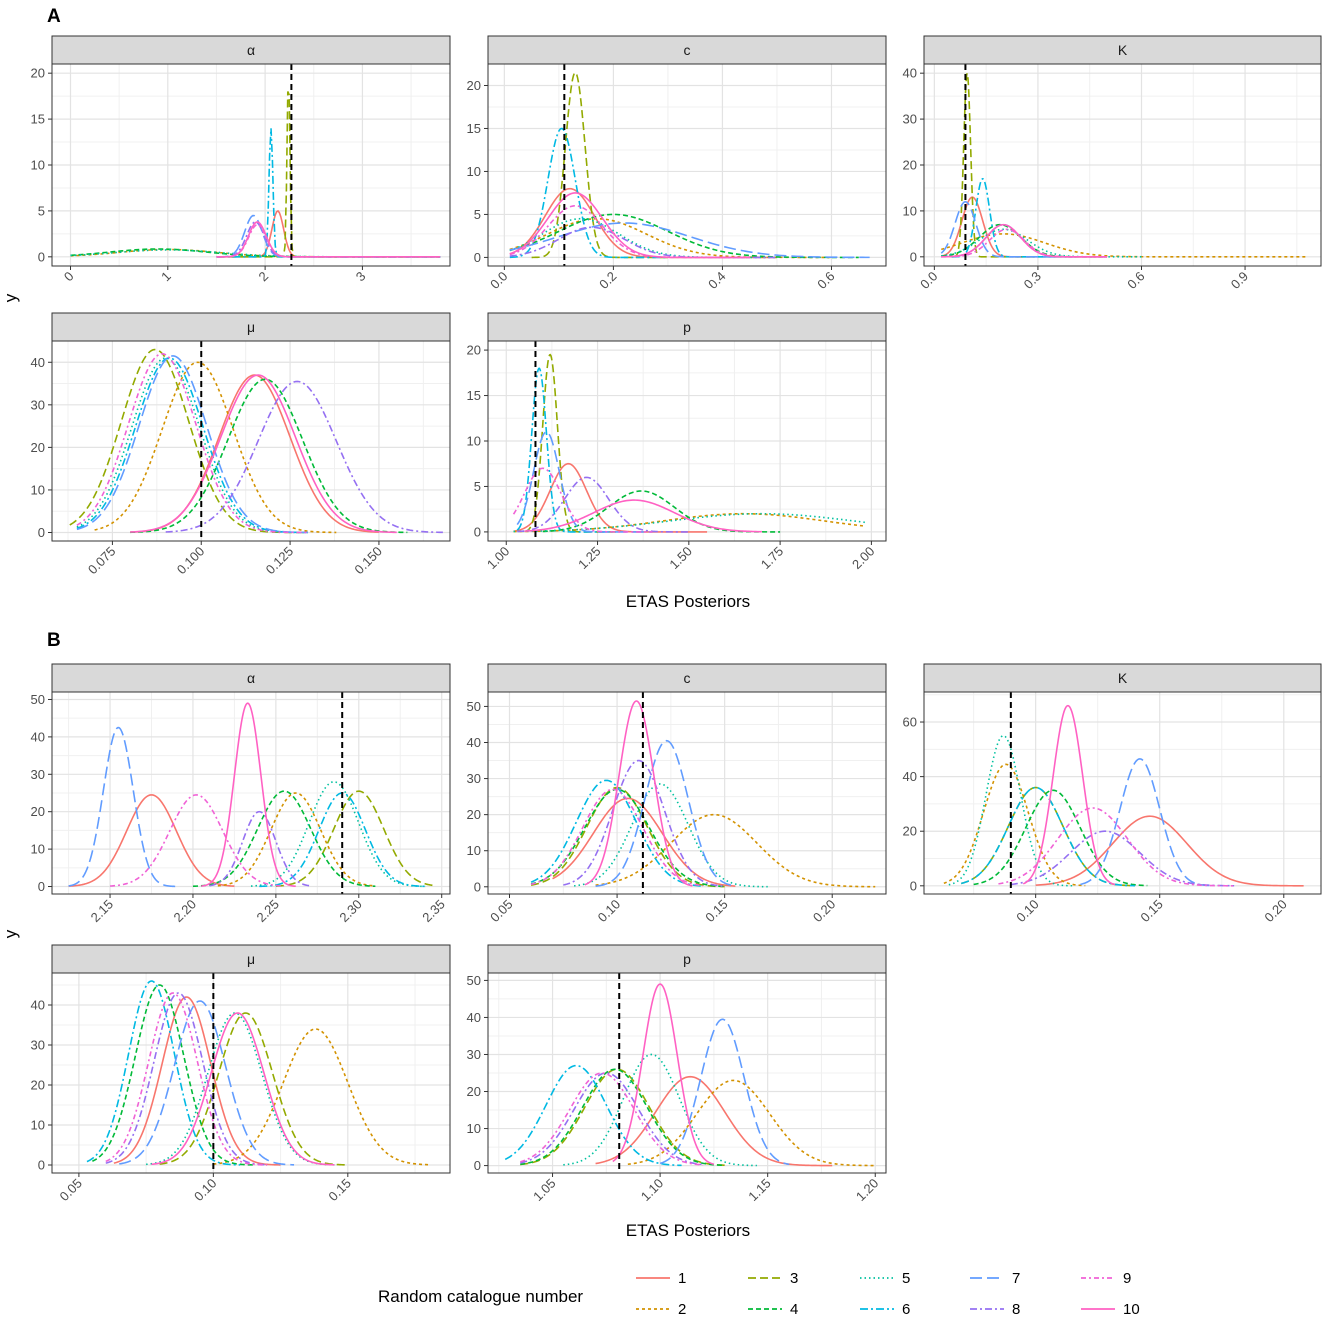 This screenshot has height=1319, width=1325. I want to click on plot-background, so click(251, 441).